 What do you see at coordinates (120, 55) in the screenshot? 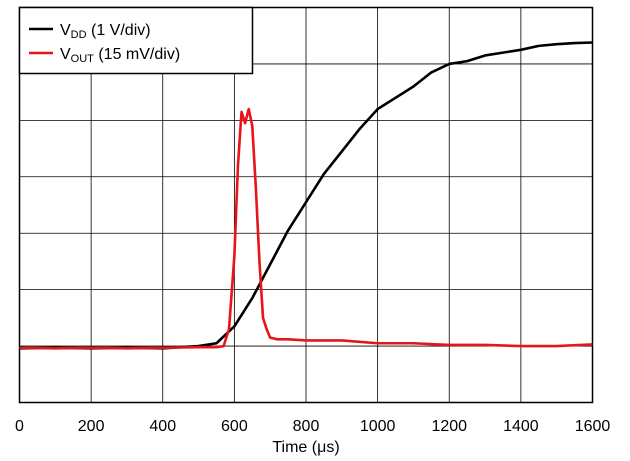
I see `legend-label-vout: VOUT (15 mV/div)` at bounding box center [120, 55].